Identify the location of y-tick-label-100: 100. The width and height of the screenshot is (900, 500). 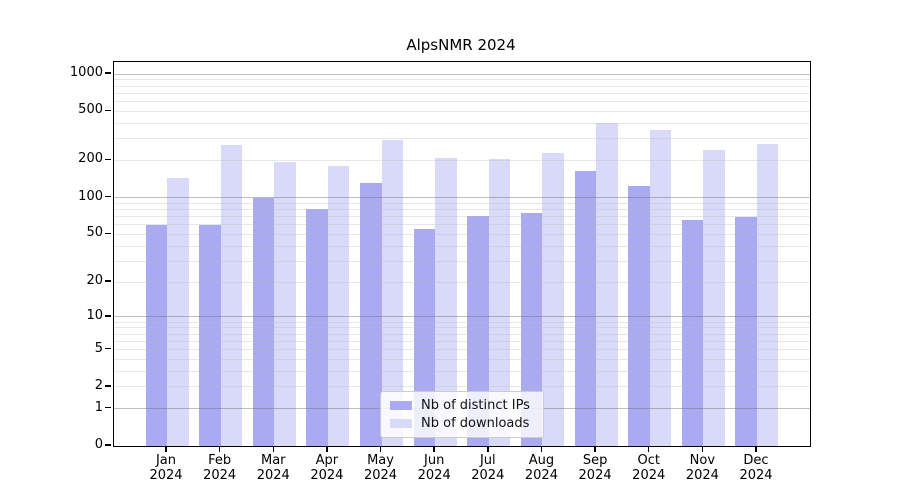
(90, 196).